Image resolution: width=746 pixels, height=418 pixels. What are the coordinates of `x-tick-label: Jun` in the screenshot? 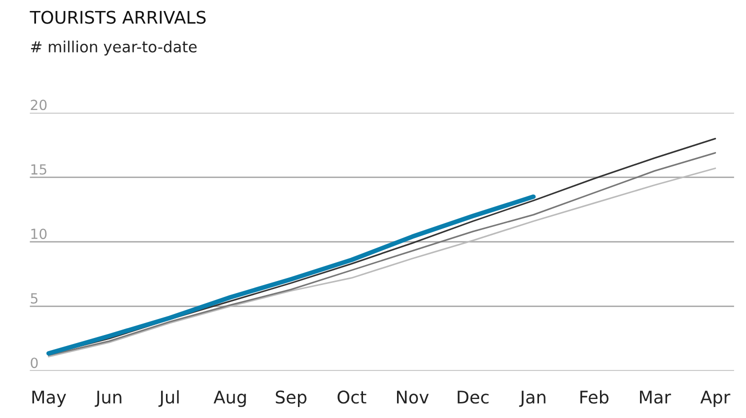 It's located at (108, 398).